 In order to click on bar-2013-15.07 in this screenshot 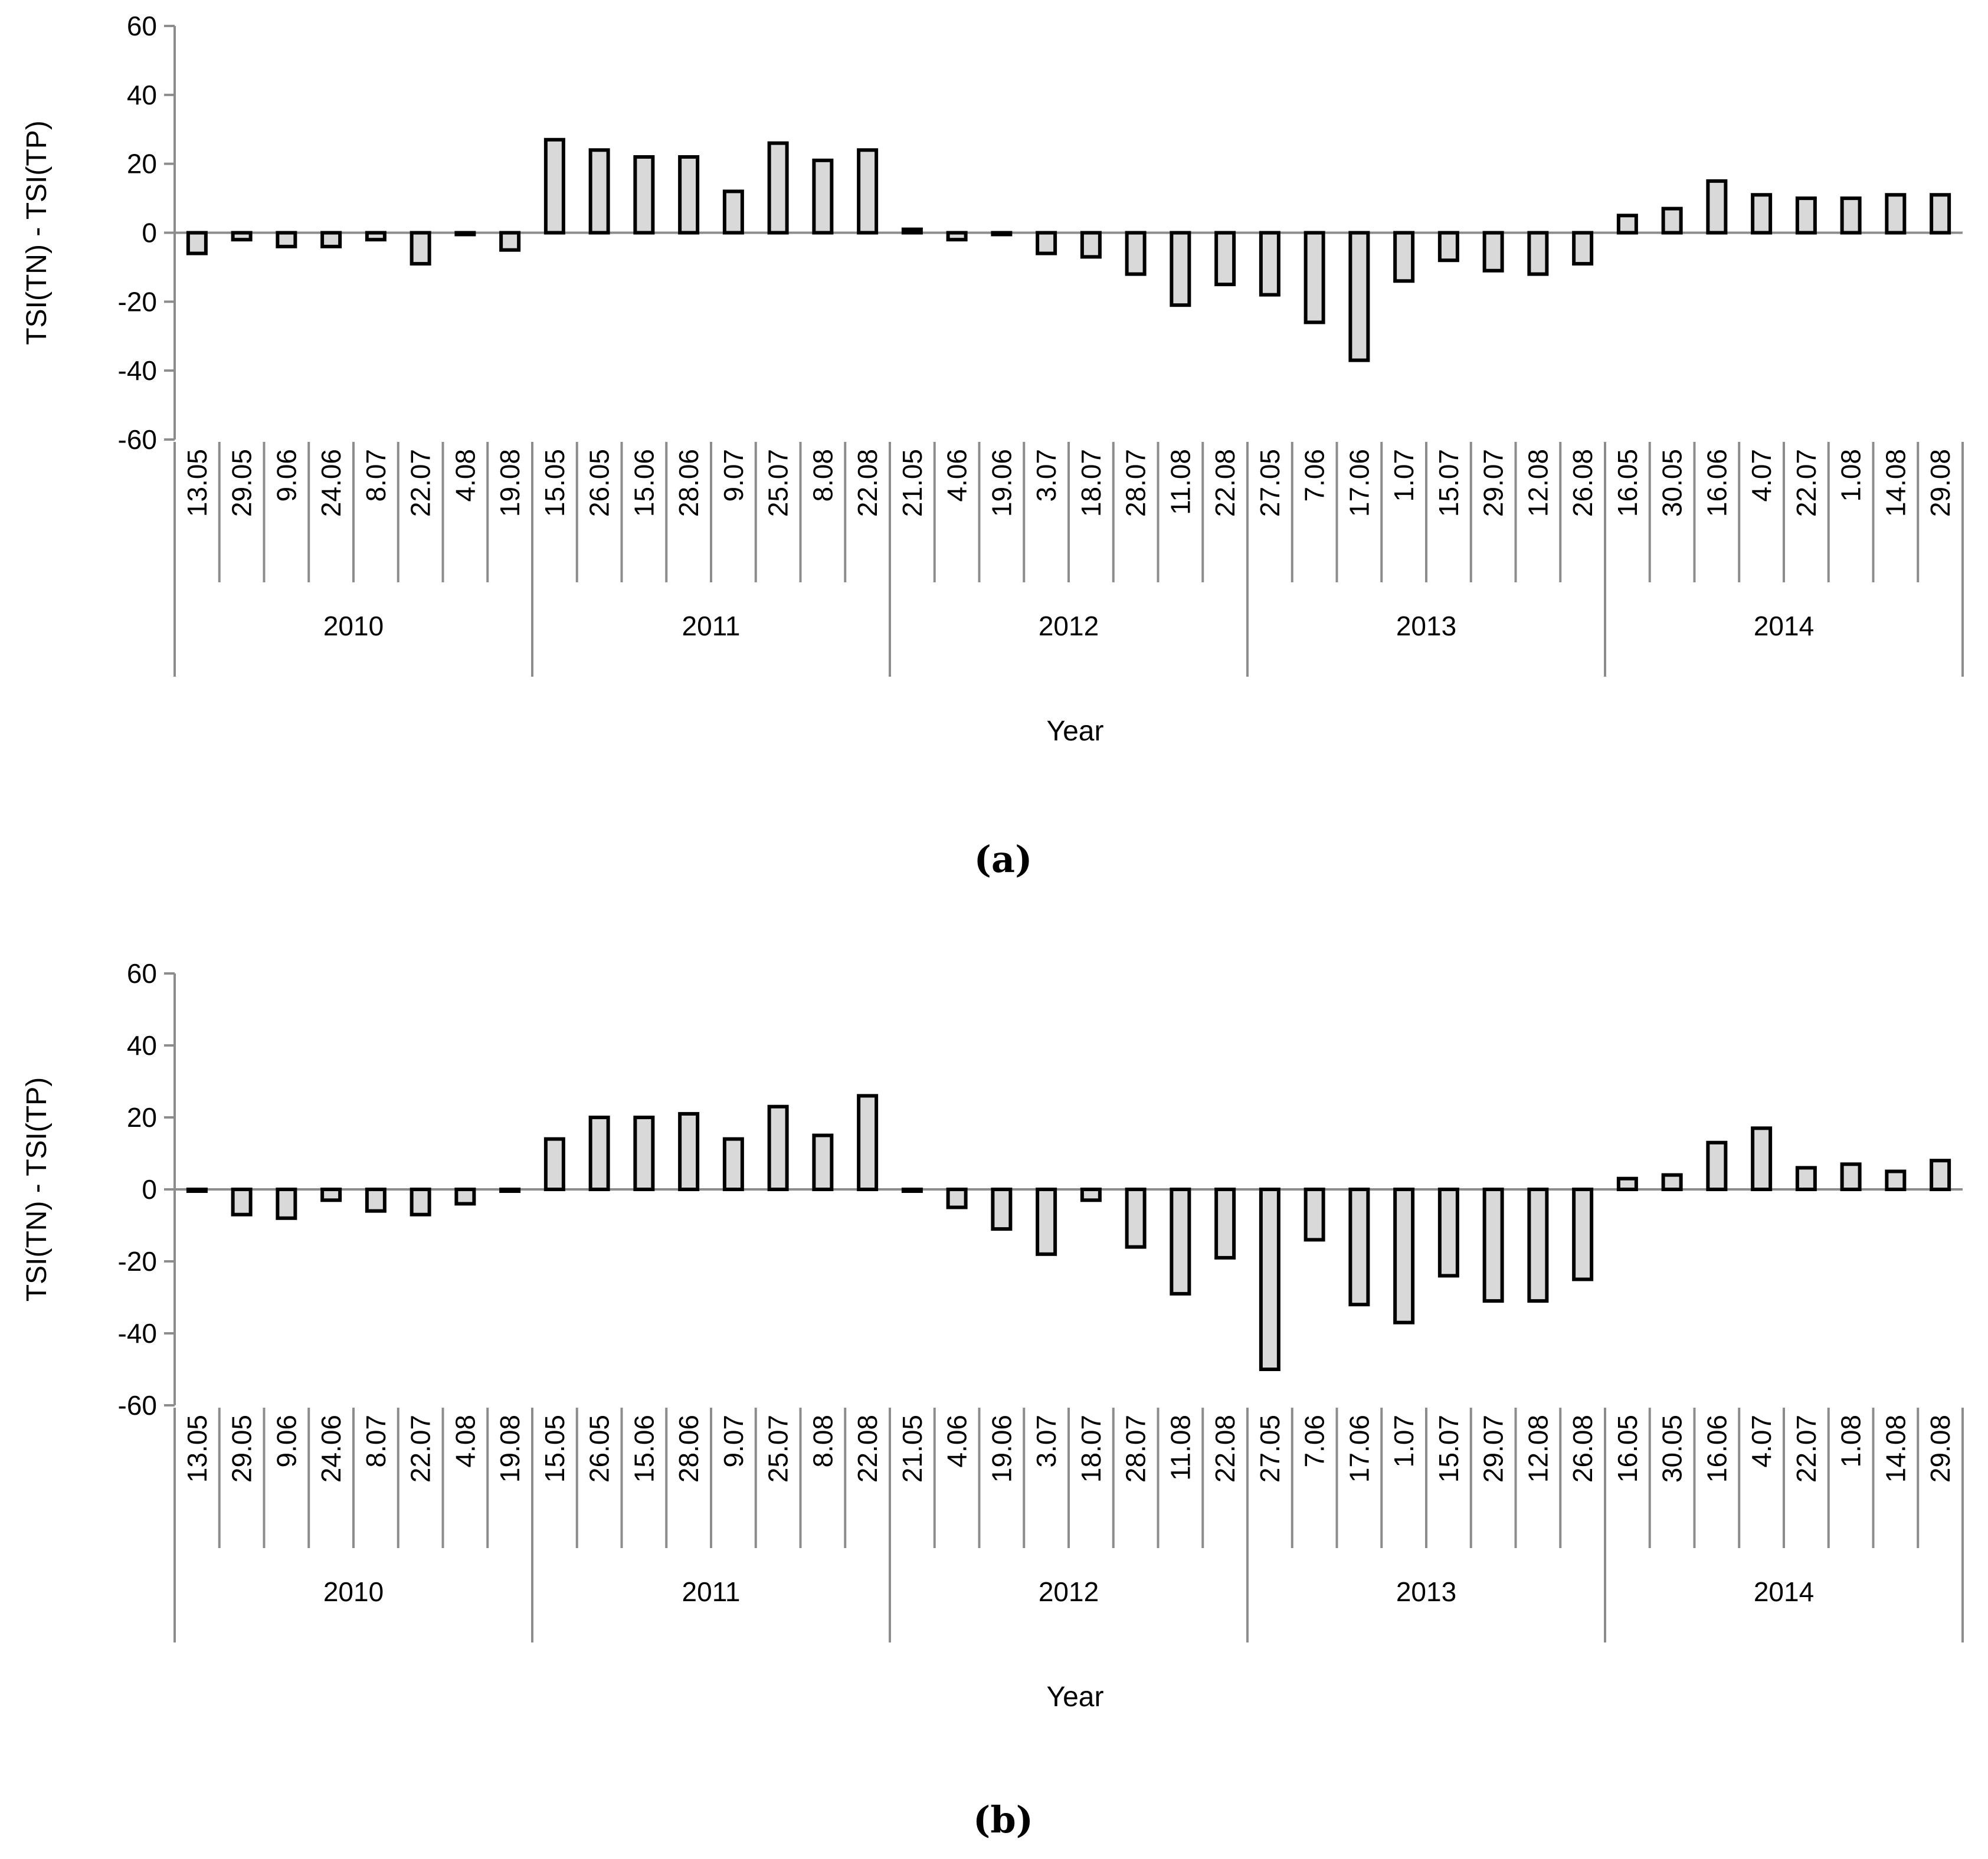, I will do `click(1448, 247)`.